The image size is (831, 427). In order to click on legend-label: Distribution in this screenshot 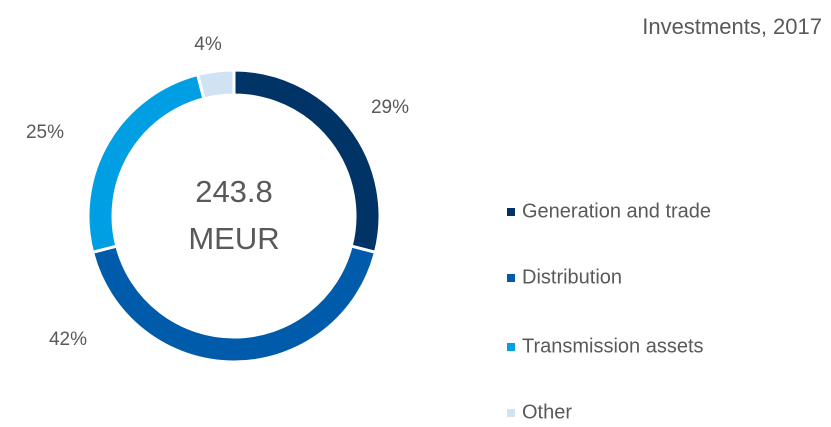, I will do `click(572, 277)`.